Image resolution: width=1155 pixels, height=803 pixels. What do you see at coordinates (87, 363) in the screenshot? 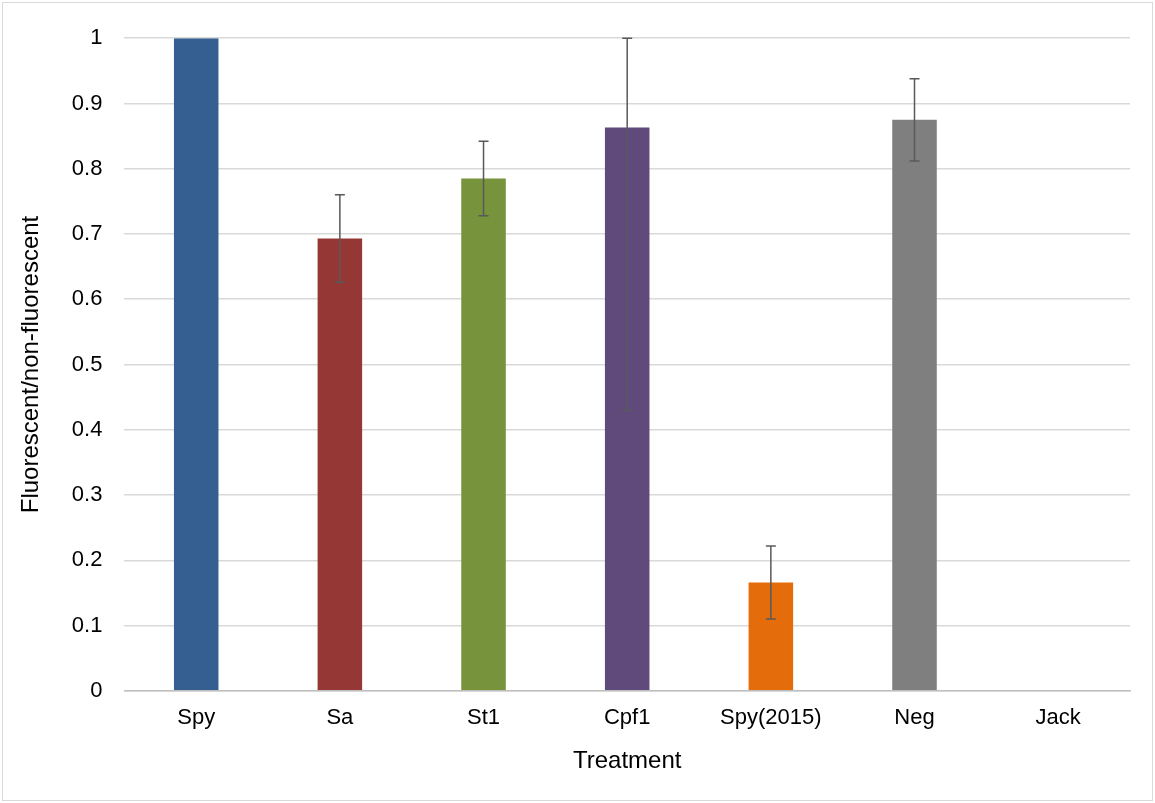
I see `y-tick-label: 0.5` at bounding box center [87, 363].